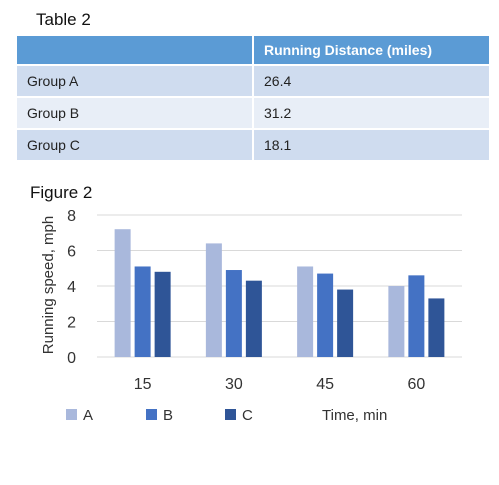 This screenshot has width=499, height=485. I want to click on table-cell-group: Group B, so click(134, 113).